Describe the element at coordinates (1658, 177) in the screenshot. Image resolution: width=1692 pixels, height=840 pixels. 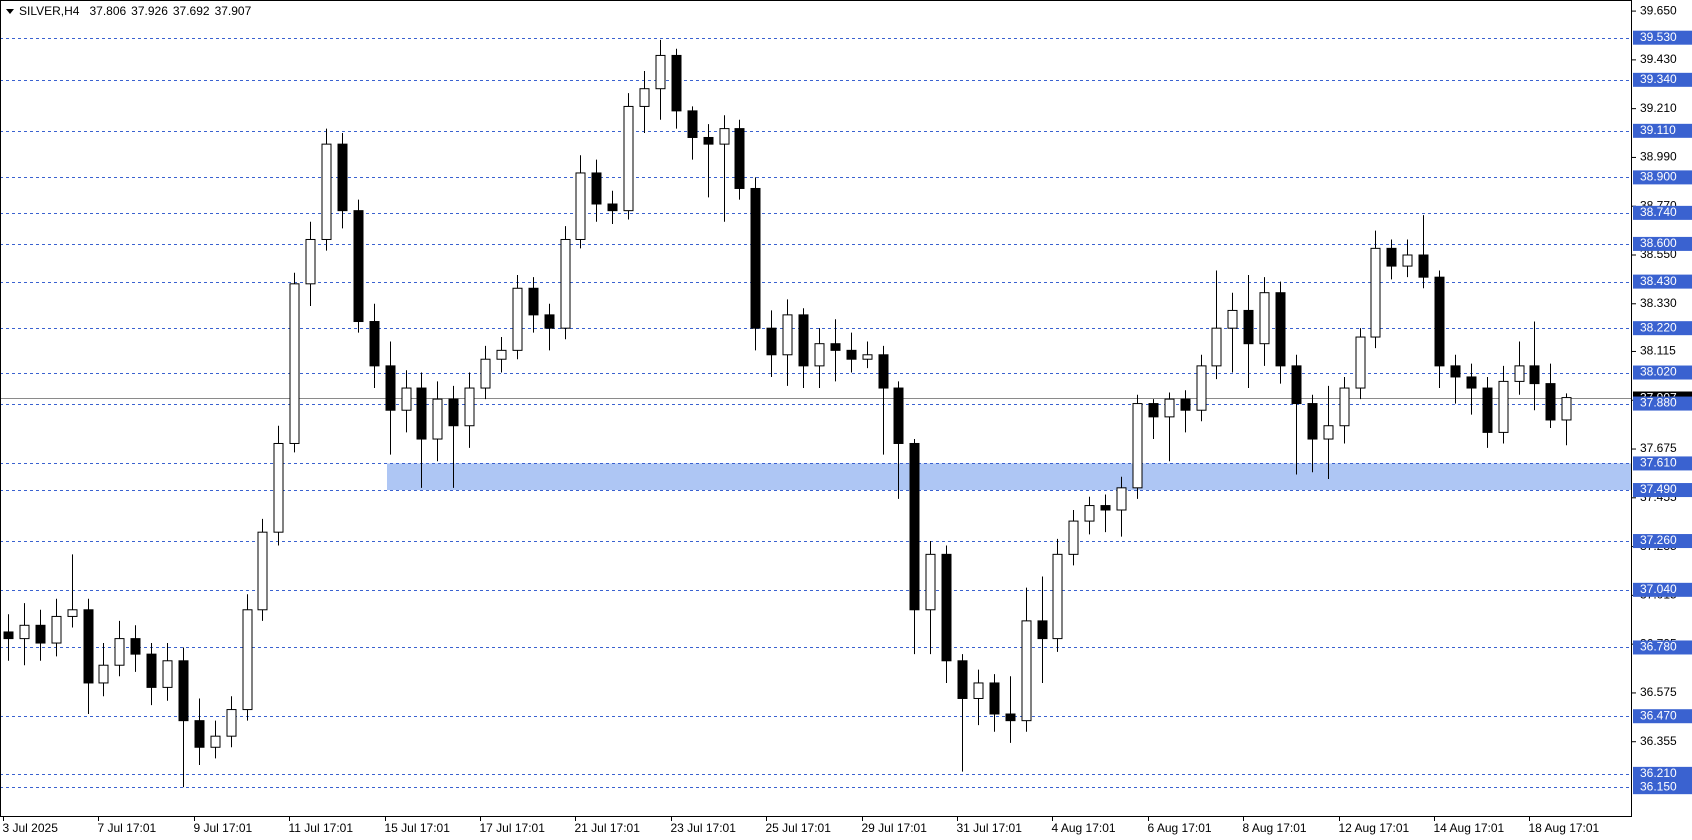
I see `level-label: 38.900` at that location.